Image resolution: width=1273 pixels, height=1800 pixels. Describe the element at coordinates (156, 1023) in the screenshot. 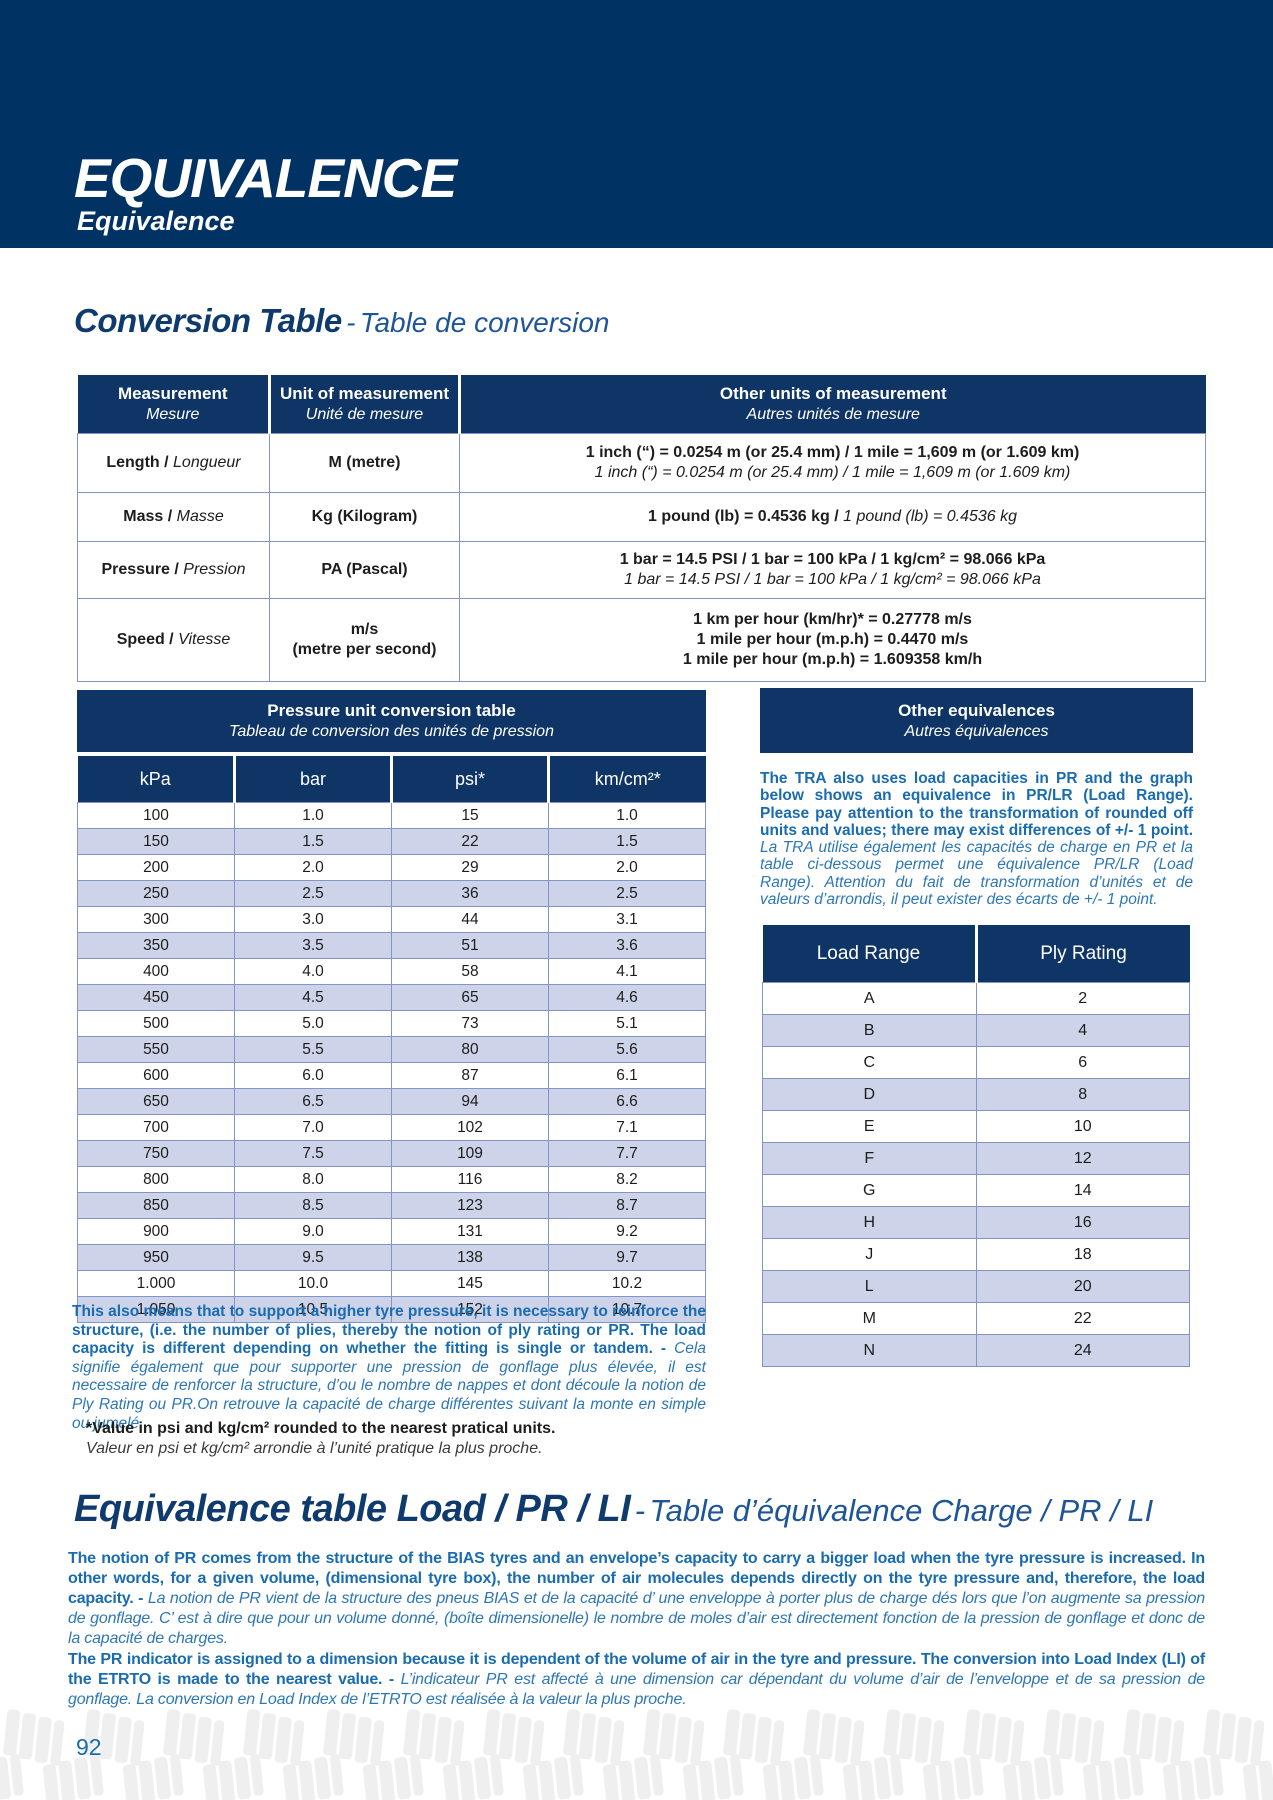

I see `table-cell: 500` at that location.